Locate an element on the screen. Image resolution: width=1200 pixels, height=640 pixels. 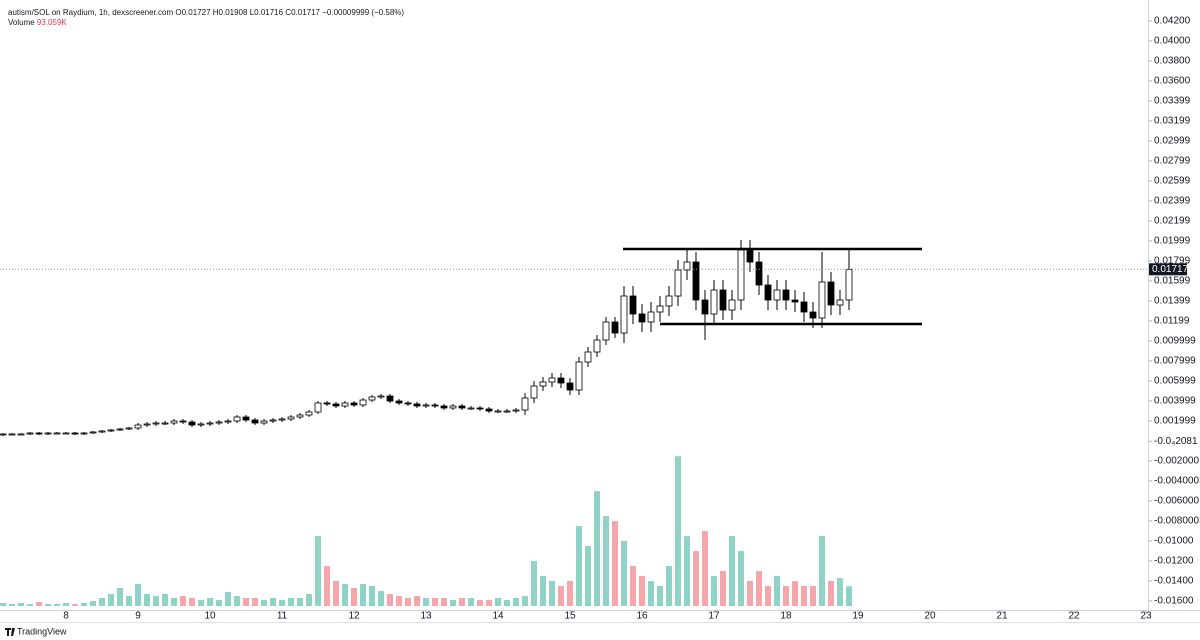
x-tick-label: 17 is located at coordinates (714, 616).